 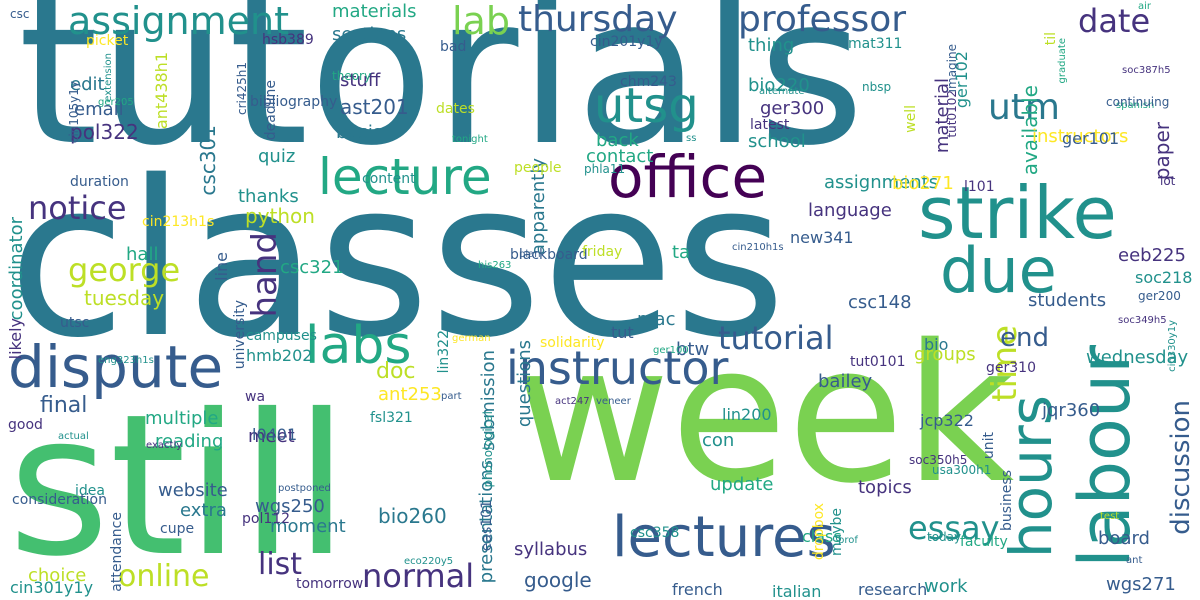 I want to click on cloud-word: l101, so click(x=979, y=187).